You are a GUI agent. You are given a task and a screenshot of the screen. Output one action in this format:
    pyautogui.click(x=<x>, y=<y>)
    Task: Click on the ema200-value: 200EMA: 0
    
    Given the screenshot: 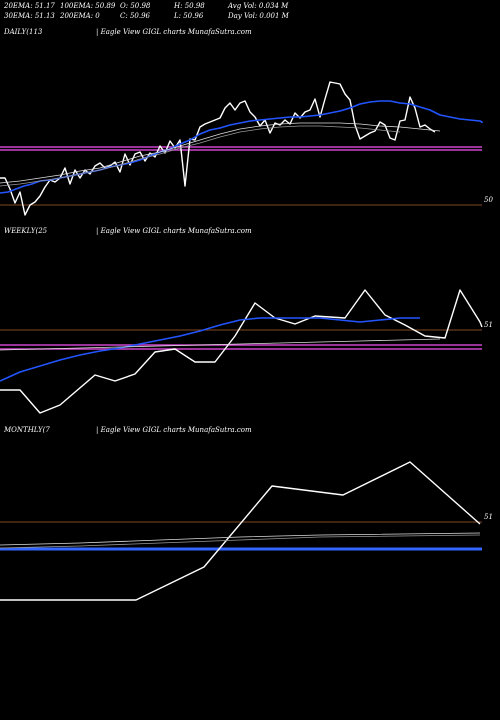 What is the action you would take?
    pyautogui.click(x=80, y=16)
    